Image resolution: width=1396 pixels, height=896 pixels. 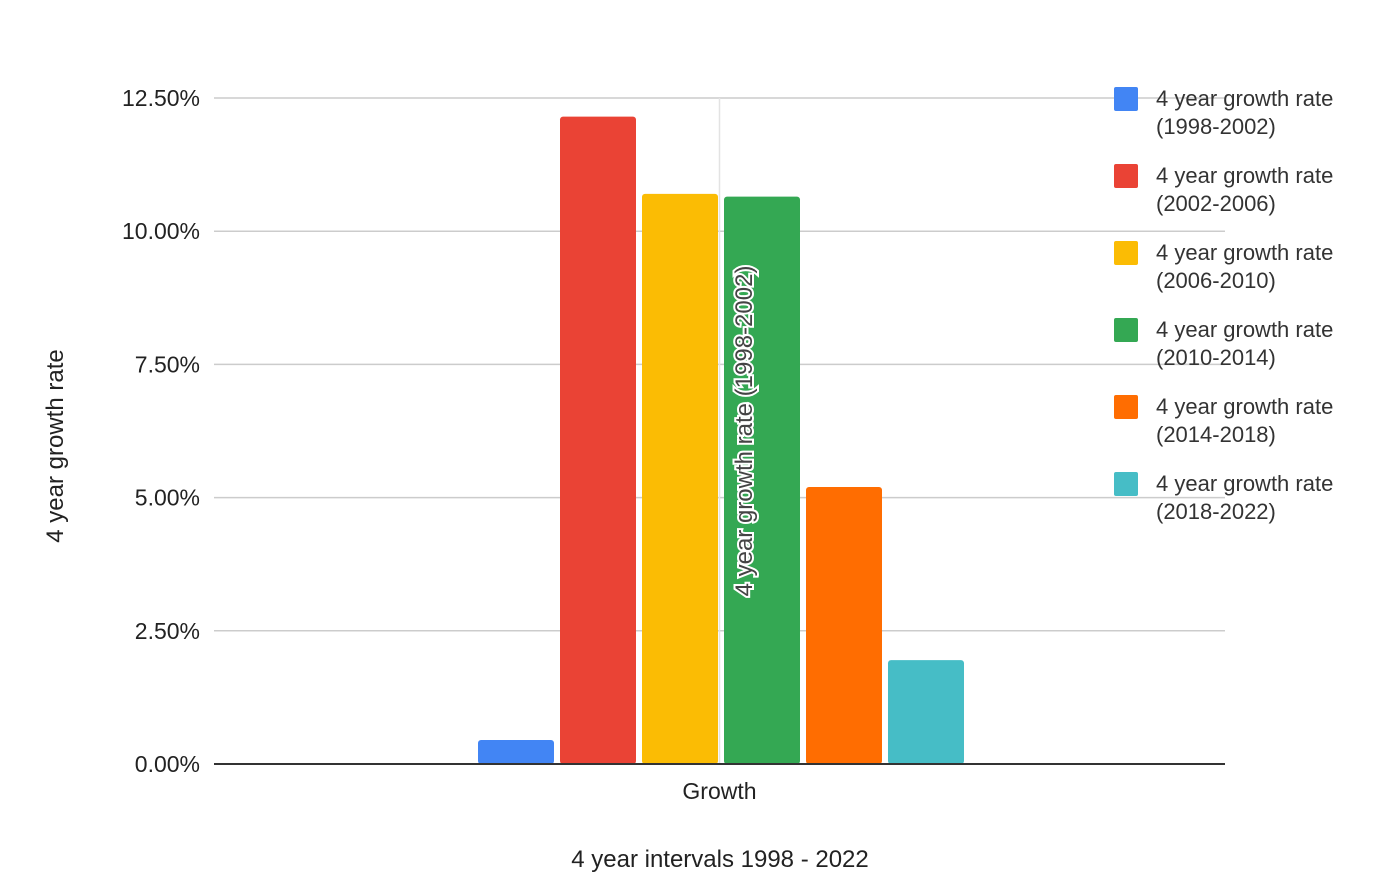 What do you see at coordinates (167, 498) in the screenshot?
I see `y-tick-label: 5.00%` at bounding box center [167, 498].